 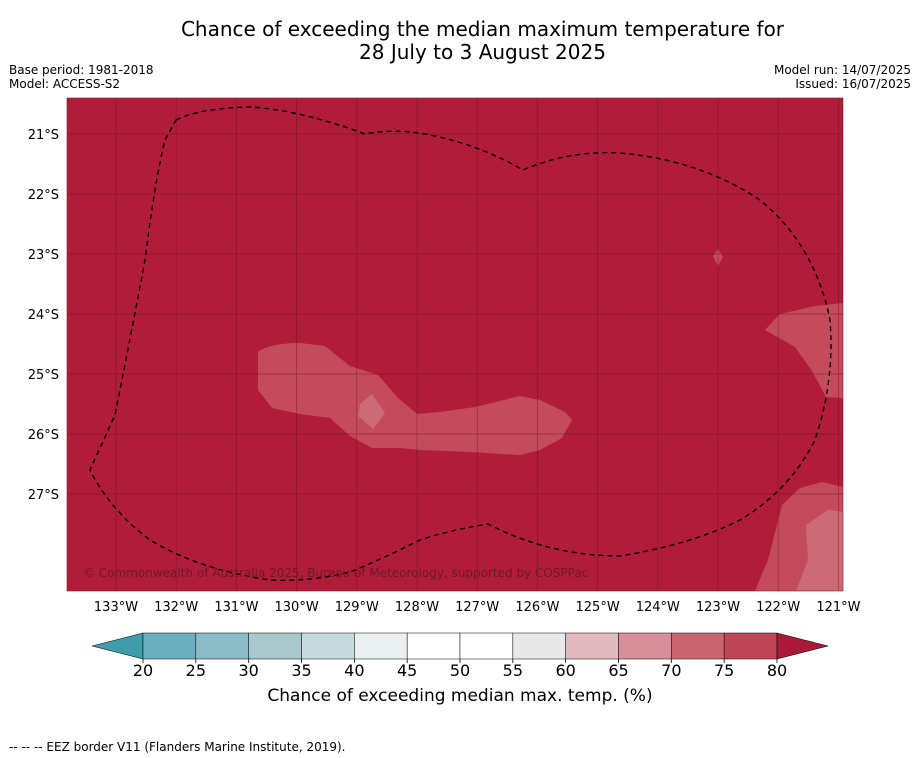 I want to click on colorbar-tick-label: 70, so click(x=671, y=670).